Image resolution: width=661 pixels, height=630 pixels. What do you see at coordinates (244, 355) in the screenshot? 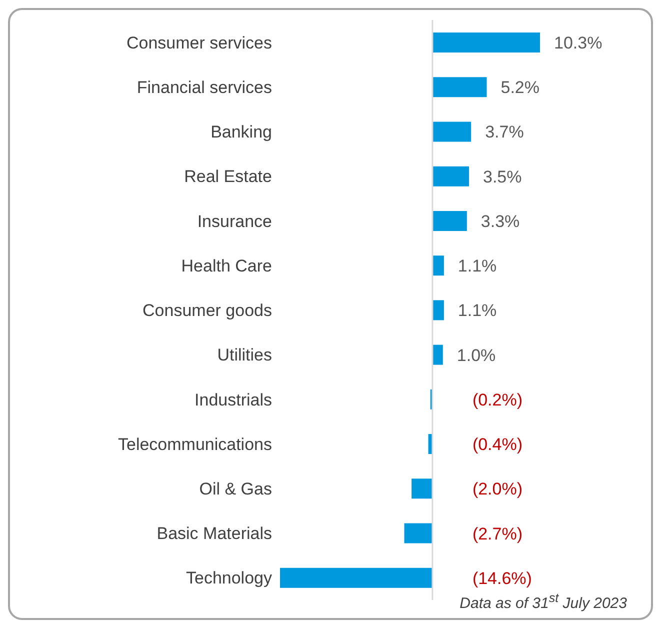
I see `y-tick-label: Utilities` at bounding box center [244, 355].